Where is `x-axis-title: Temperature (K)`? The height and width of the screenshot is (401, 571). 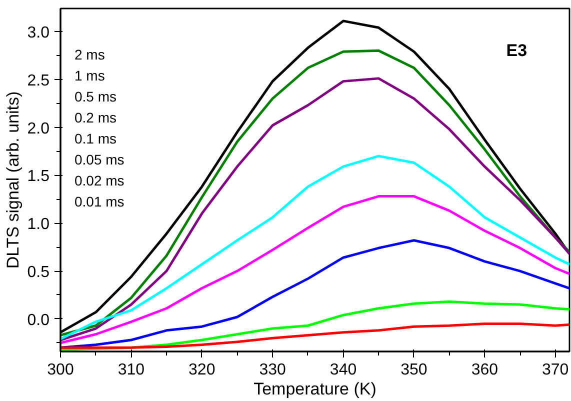 x-axis-title: Temperature (K) is located at coordinates (315, 389).